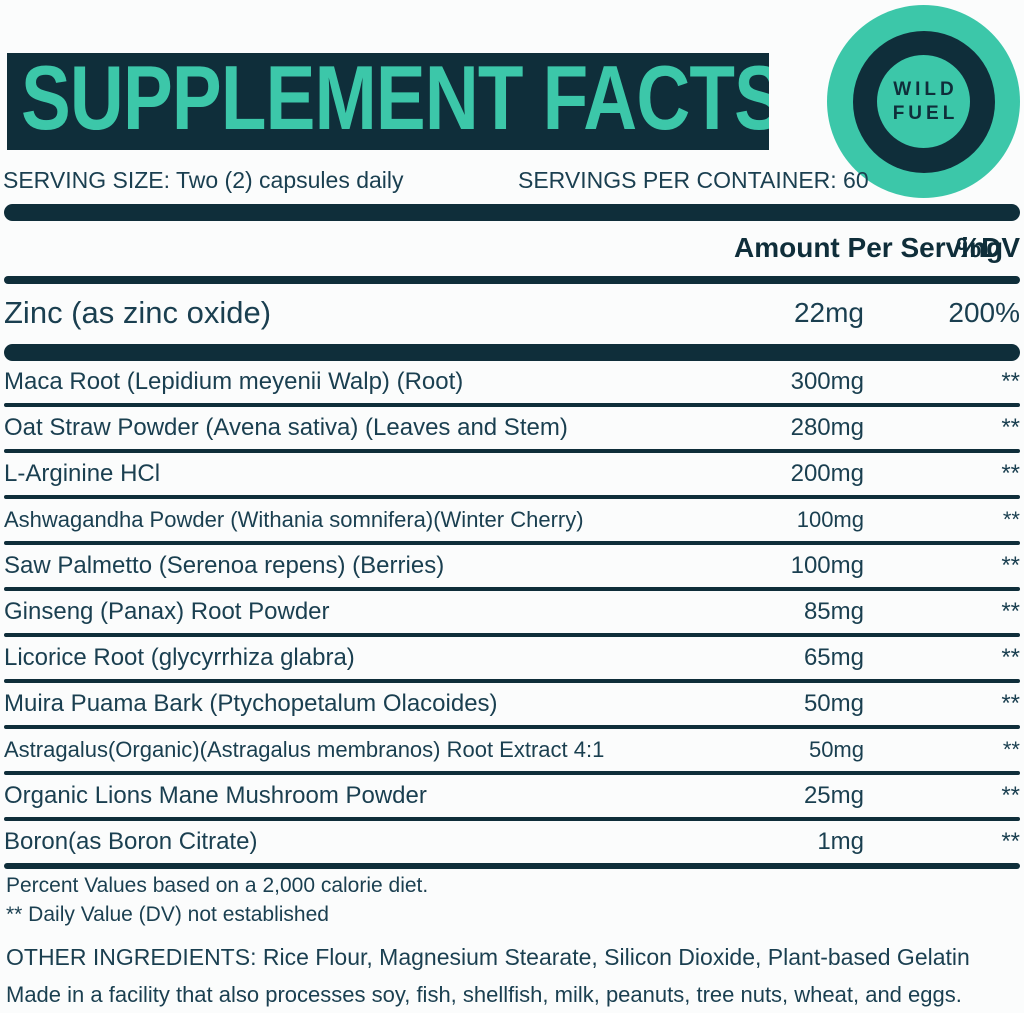 This screenshot has width=1024, height=1013. What do you see at coordinates (827, 381) in the screenshot?
I see `ingredient-amount: 300mg` at bounding box center [827, 381].